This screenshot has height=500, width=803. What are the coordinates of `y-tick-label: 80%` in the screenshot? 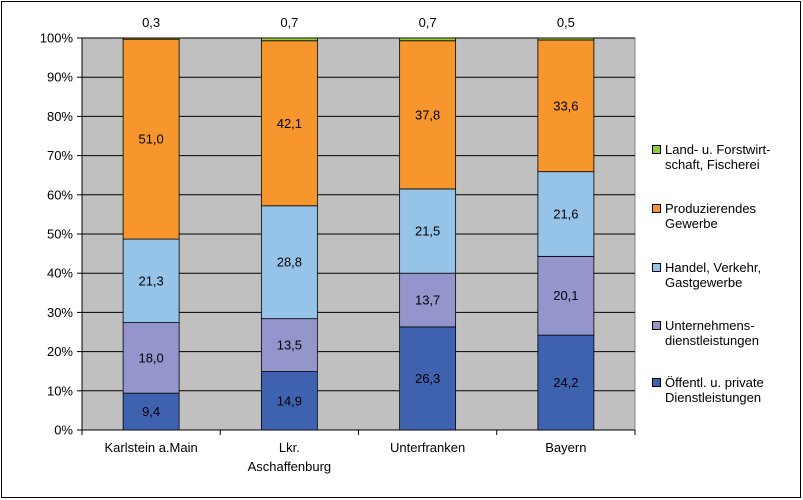 It's located at (60, 116).